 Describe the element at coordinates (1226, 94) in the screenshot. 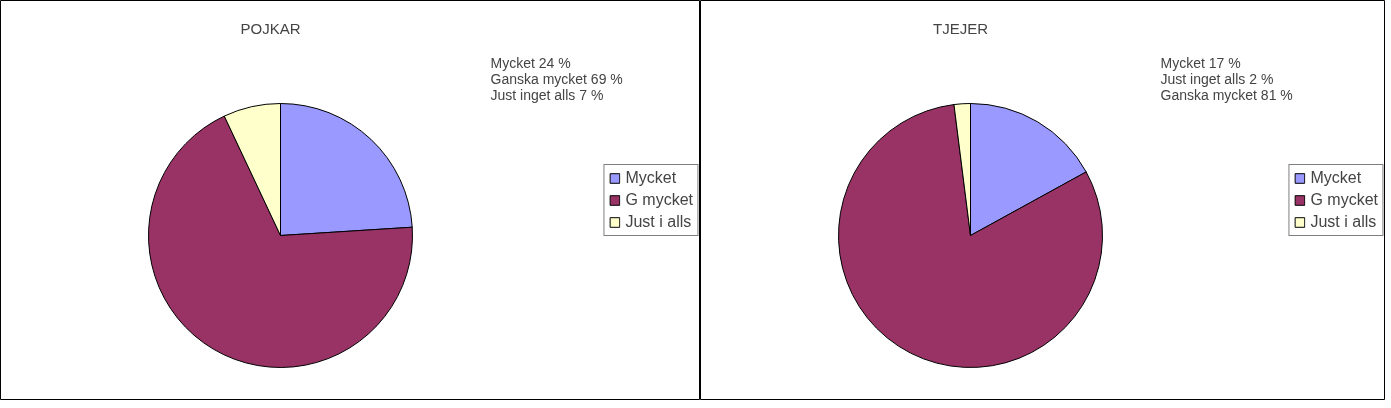

I see `text: Ganska mycket 81 %` at that location.